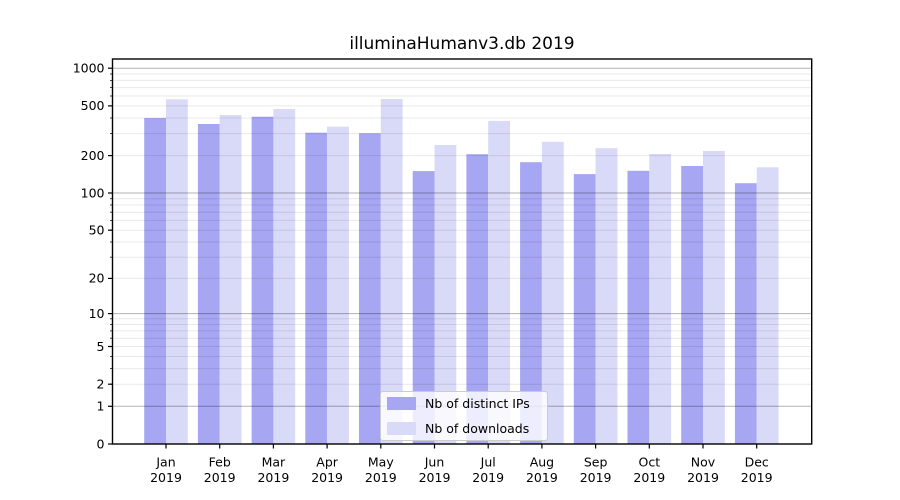 This screenshot has height=500, width=900. Describe the element at coordinates (338, 285) in the screenshot. I see `bar-apr-nb-of-downloads` at that location.